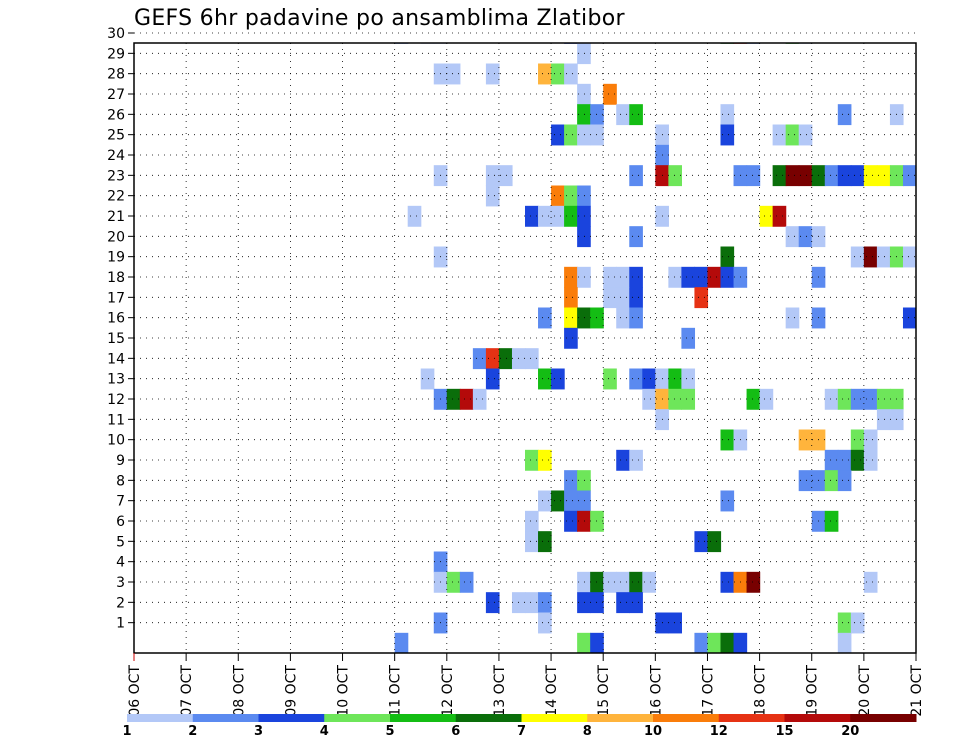 This screenshot has width=960, height=742. What do you see at coordinates (850, 731) in the screenshot?
I see `colorbar-label: 20` at bounding box center [850, 731].